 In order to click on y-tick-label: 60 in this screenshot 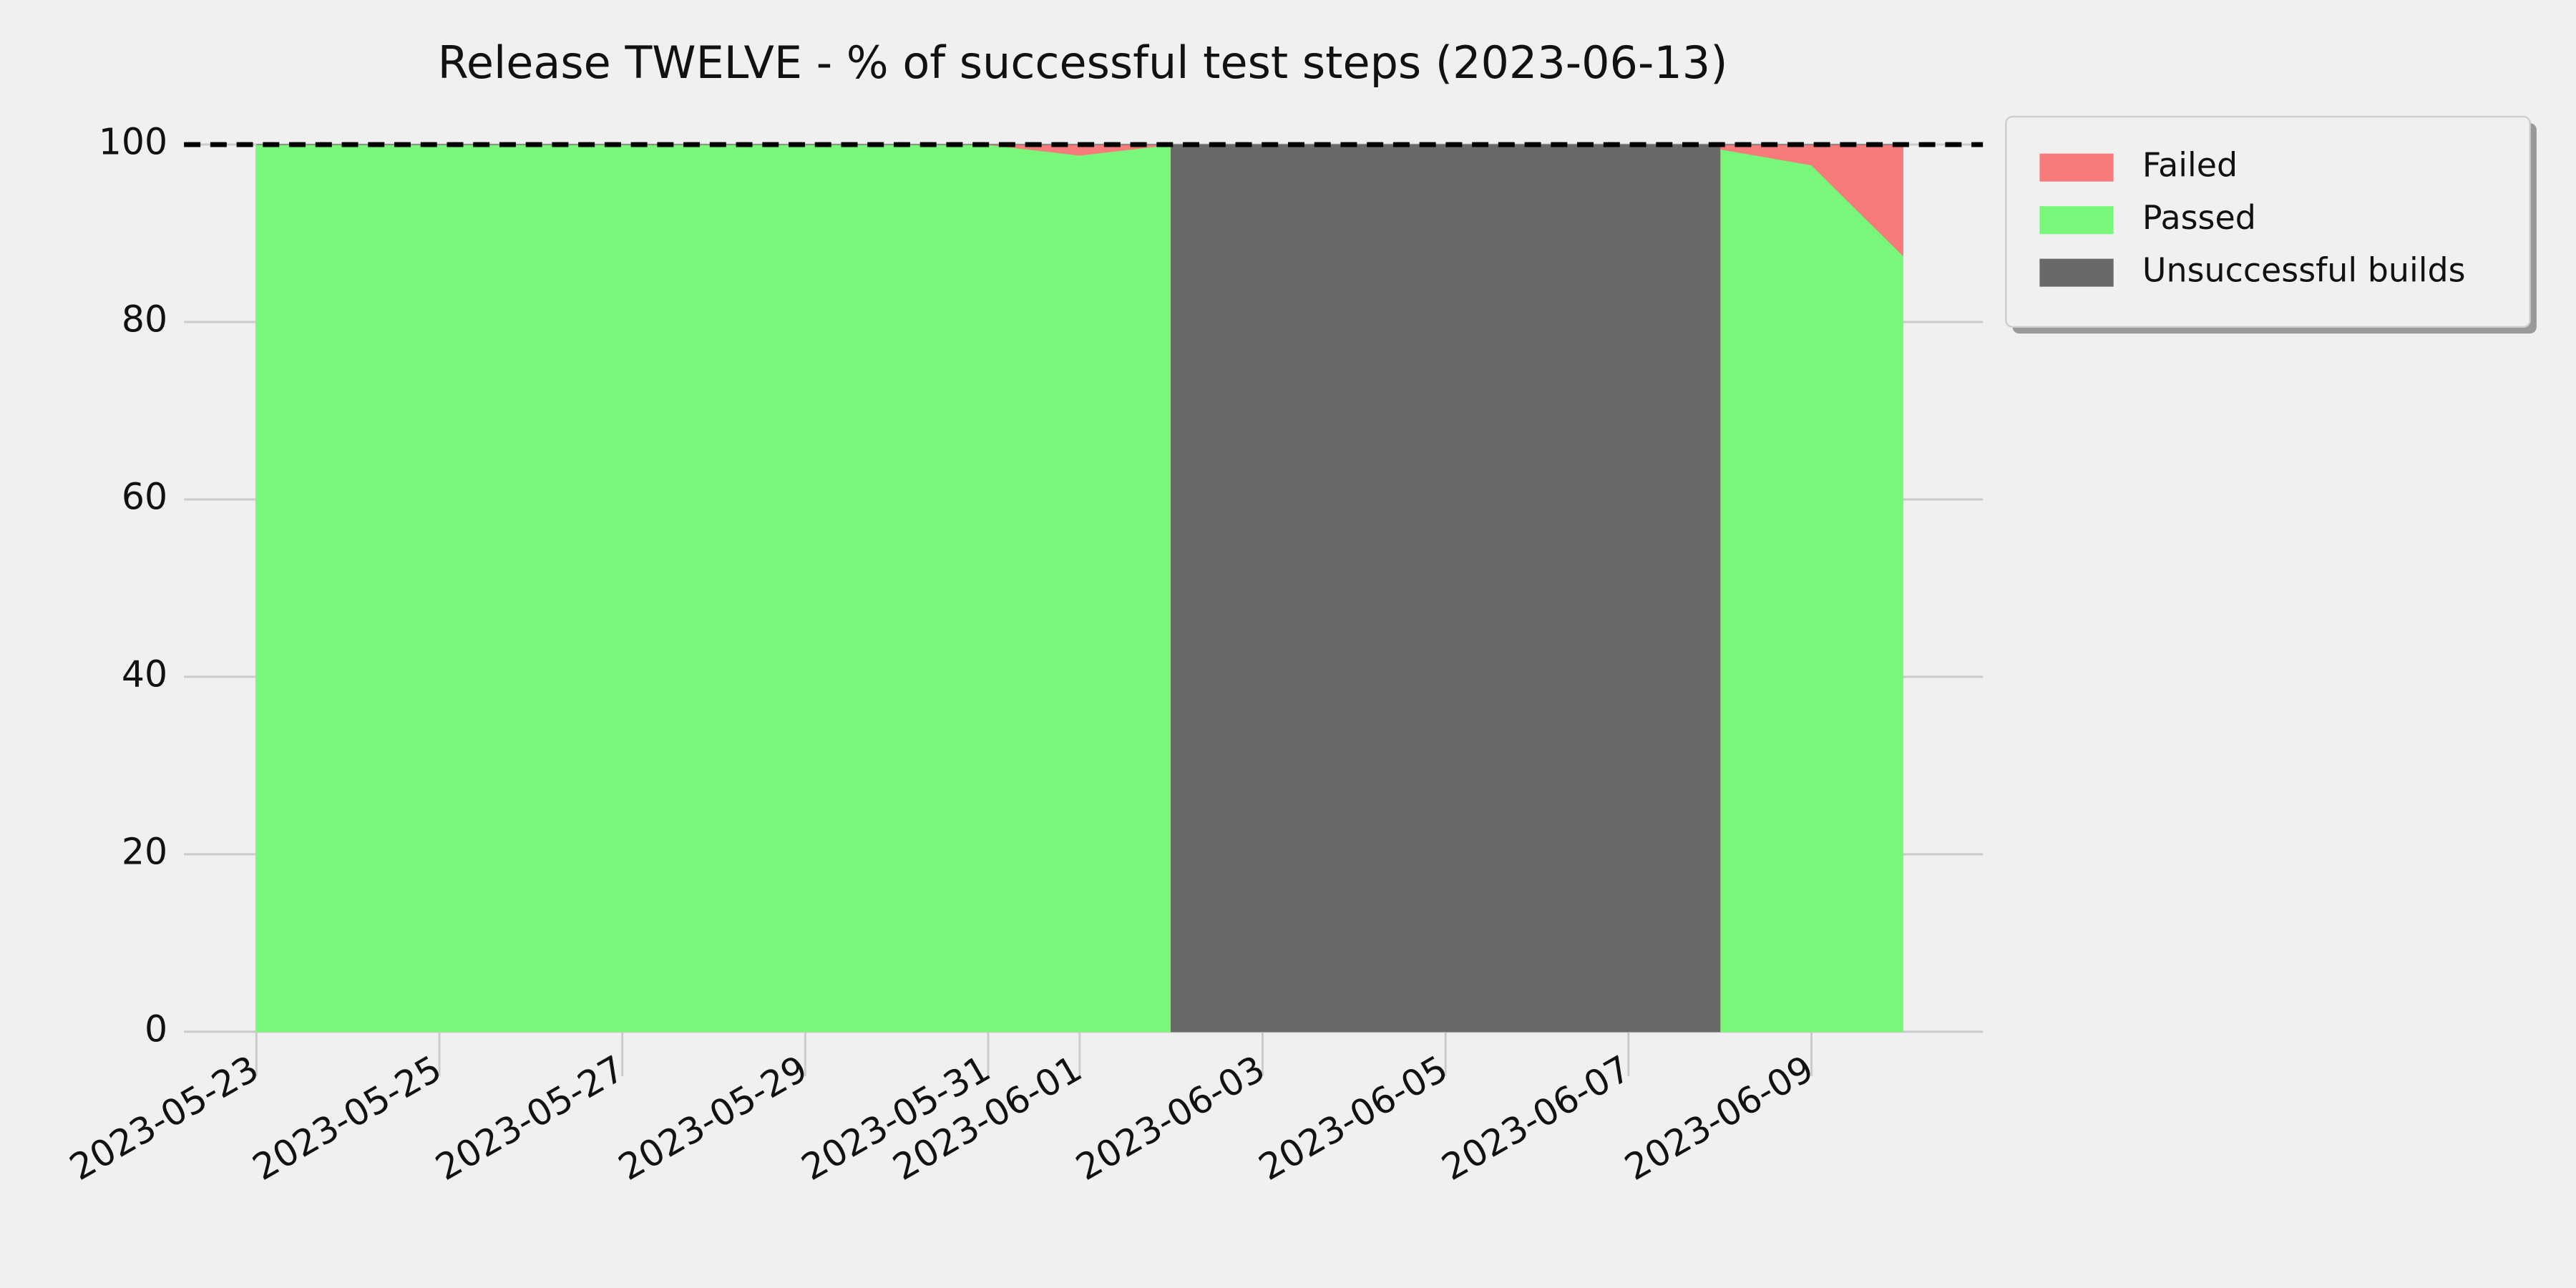, I will do `click(144, 496)`.